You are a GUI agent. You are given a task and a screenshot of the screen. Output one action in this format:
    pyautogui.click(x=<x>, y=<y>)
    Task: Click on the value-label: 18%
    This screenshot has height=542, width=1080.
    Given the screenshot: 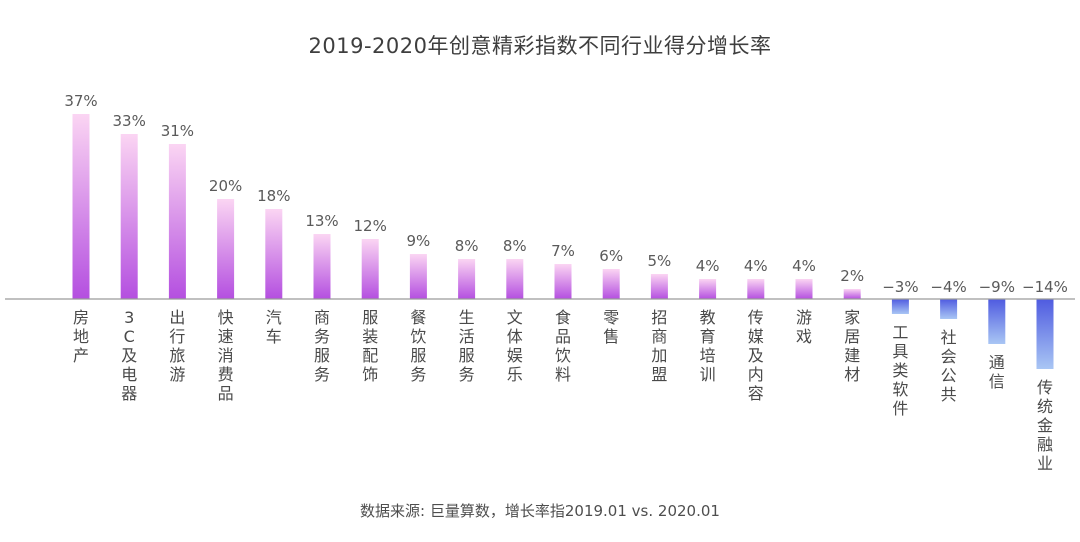 What is the action you would take?
    pyautogui.click(x=273, y=196)
    